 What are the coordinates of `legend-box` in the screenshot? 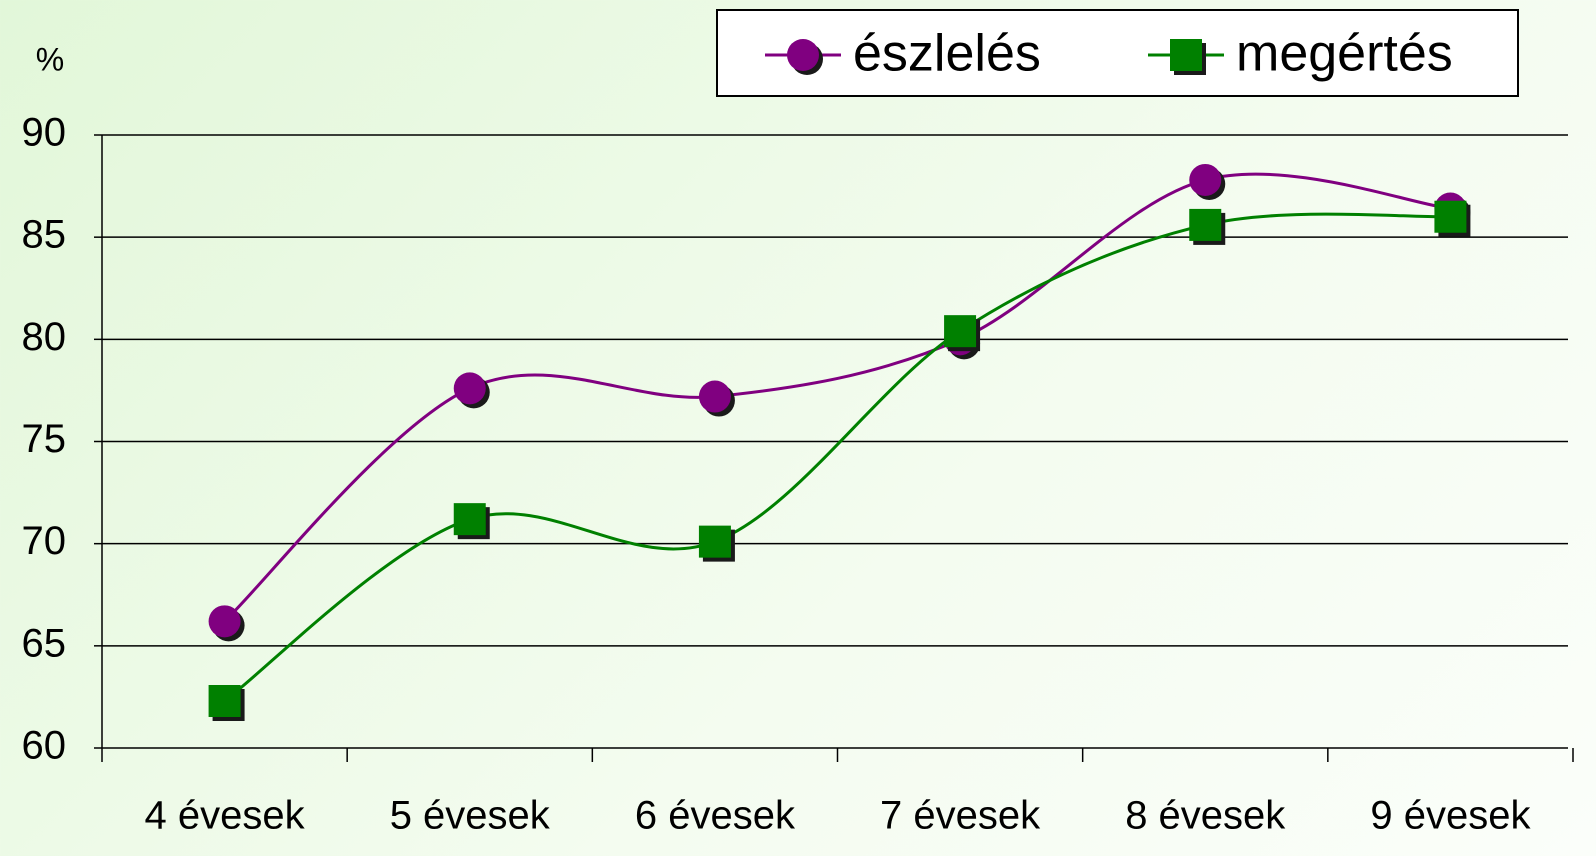 It's located at (1117, 53).